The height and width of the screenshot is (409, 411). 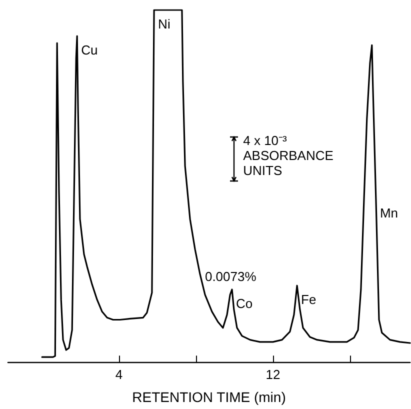 I want to click on x-tick-label: 4, so click(x=119, y=374).